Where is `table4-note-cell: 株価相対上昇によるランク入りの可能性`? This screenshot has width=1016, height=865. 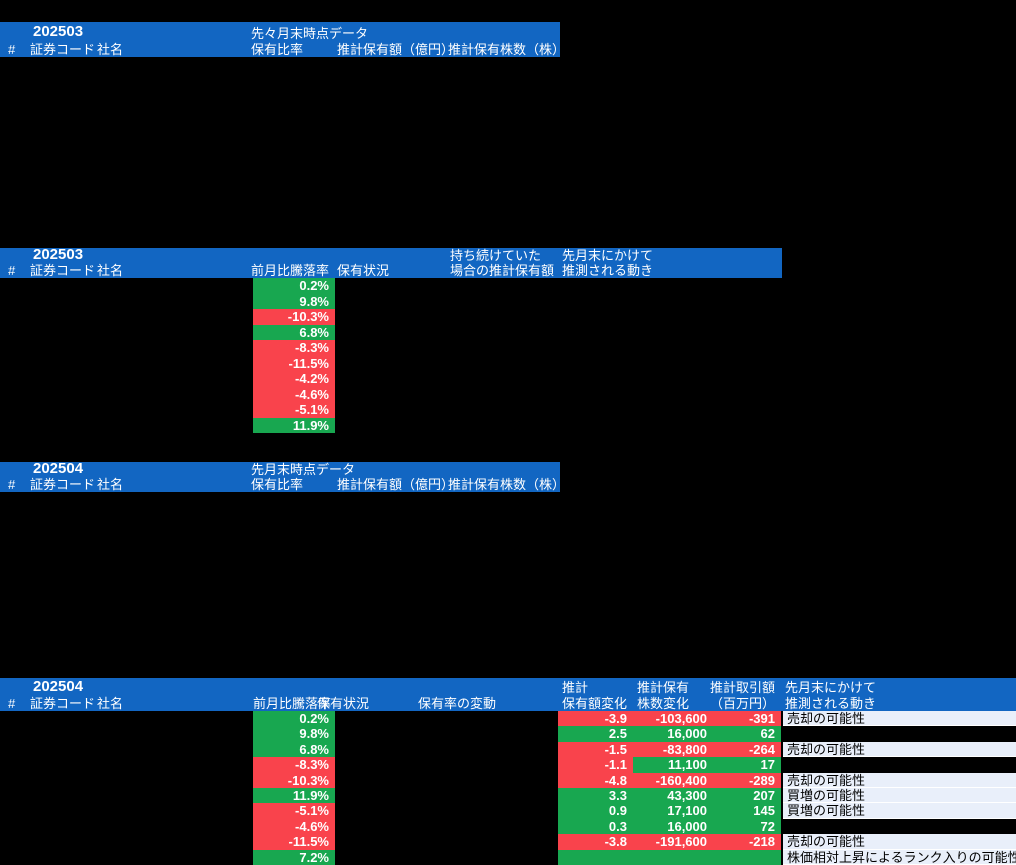
table4-note-cell: 株価相対上昇によるランク入りの可能性 is located at coordinates (899, 857).